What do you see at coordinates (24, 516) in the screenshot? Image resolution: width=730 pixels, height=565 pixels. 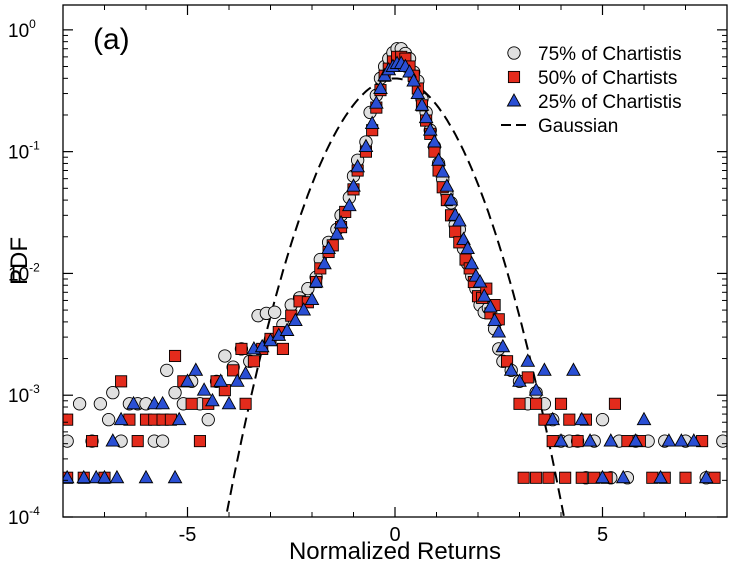 I see `y-tick-label: 10⁻⁴` at bounding box center [24, 516].